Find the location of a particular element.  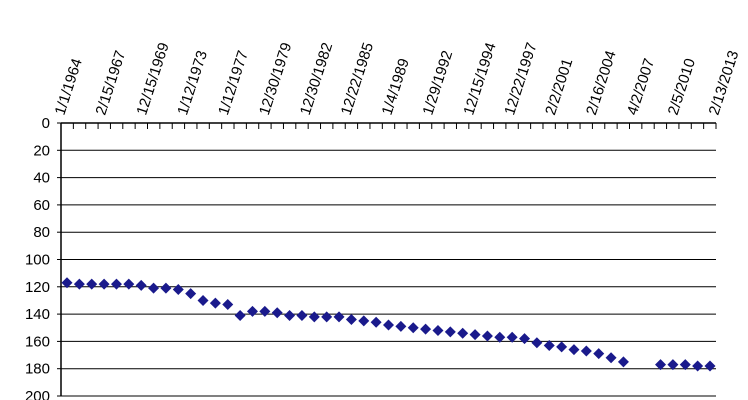

x-tick-label: 12/30/1979 is located at coordinates (275, 79).